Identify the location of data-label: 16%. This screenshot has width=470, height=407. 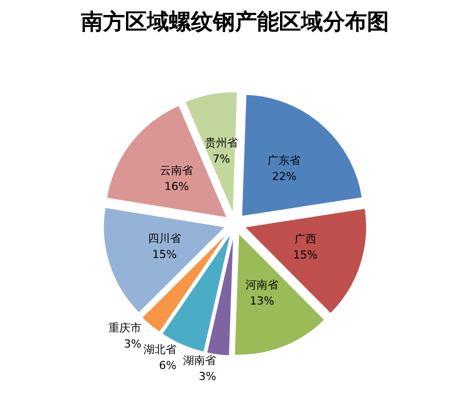
(176, 186).